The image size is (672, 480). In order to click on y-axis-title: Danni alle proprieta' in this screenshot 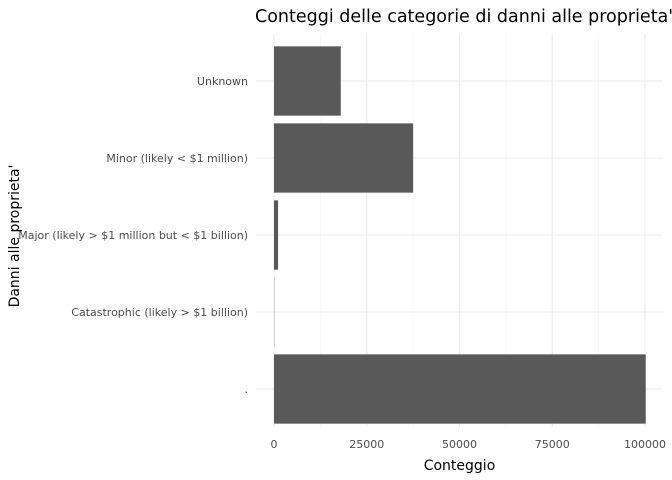, I will do `click(15, 236)`.